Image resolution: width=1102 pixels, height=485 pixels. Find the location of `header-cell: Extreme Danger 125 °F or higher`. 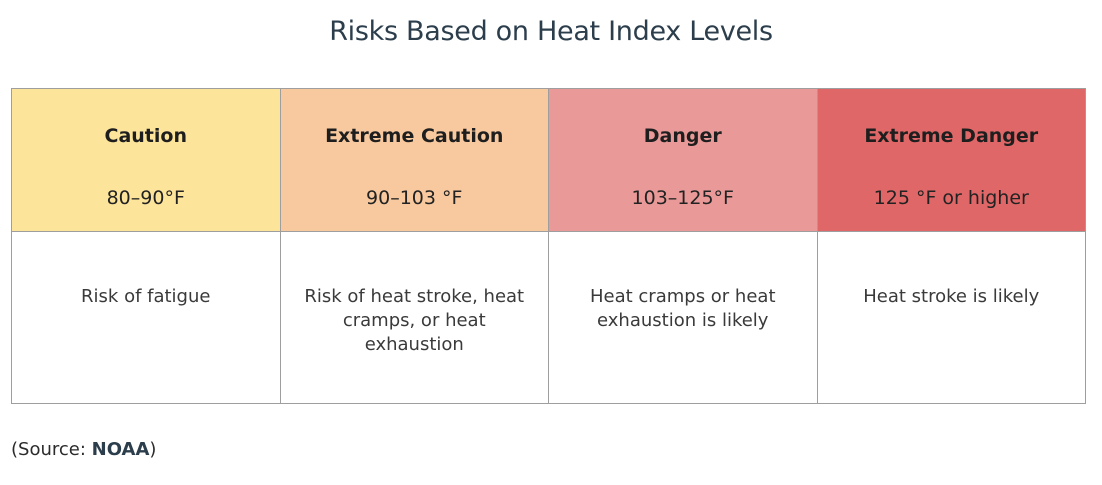

header-cell: Extreme Danger 125 °F or higher is located at coordinates (951, 160).